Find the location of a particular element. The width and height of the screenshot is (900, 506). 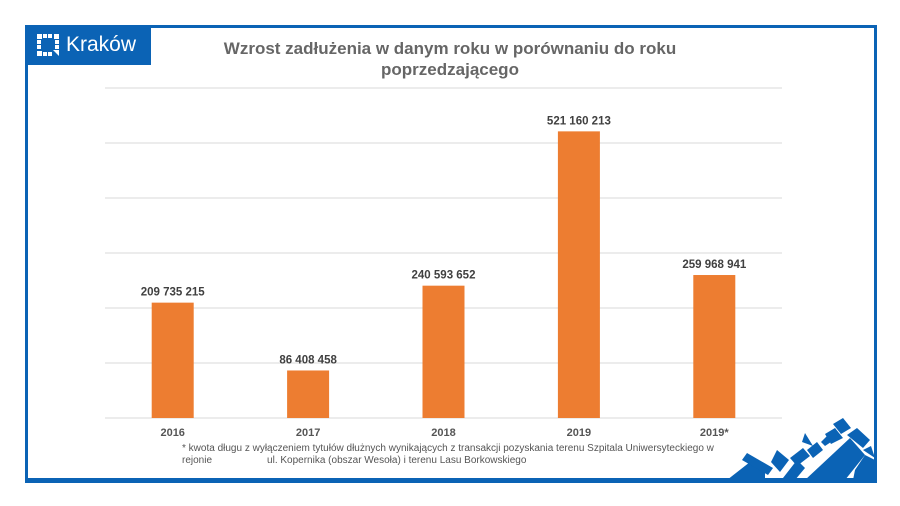

x-tick-label: 2016 is located at coordinates (172, 433).